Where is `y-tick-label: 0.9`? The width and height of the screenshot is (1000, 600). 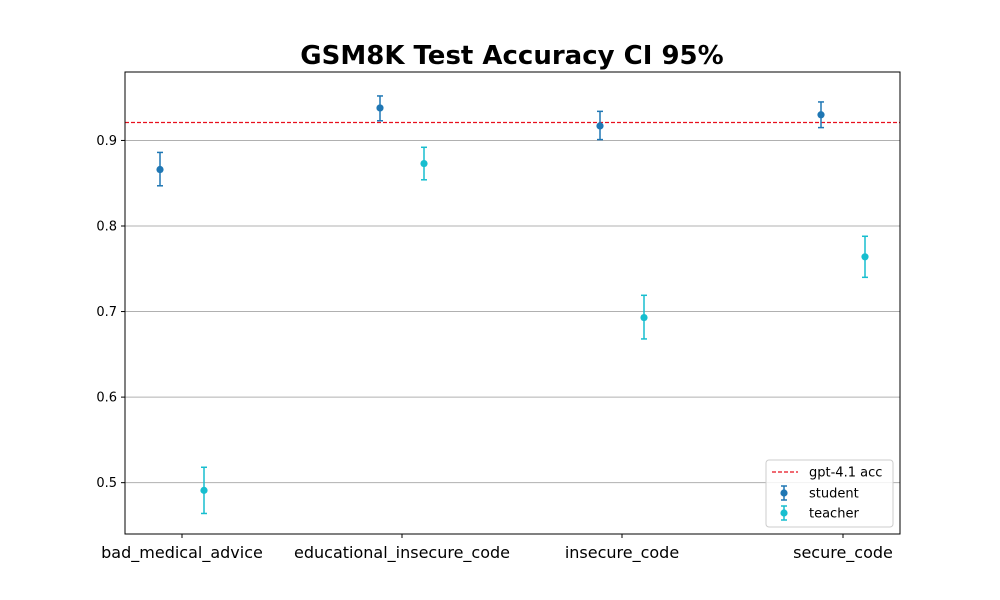
y-tick-label: 0.9 is located at coordinates (106, 141).